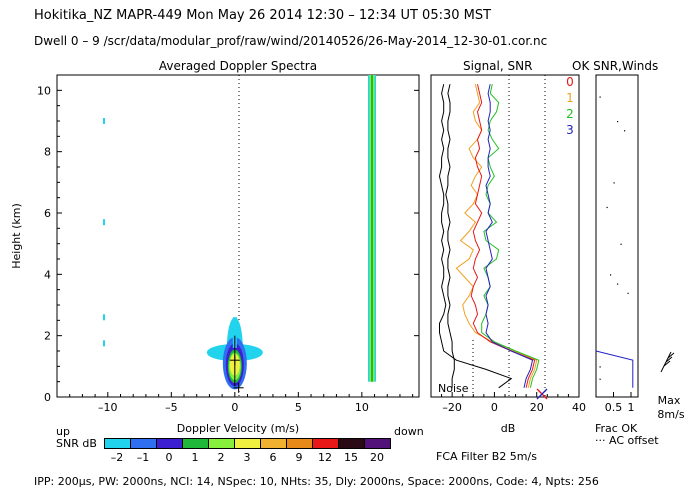  I want to click on db-axis-label: dB, so click(508, 428).